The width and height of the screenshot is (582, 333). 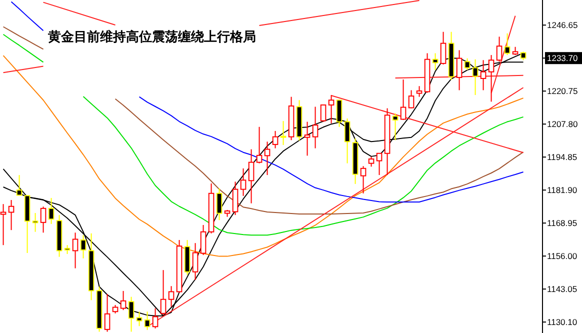 I want to click on tick-label: 1143.05, so click(x=562, y=289).